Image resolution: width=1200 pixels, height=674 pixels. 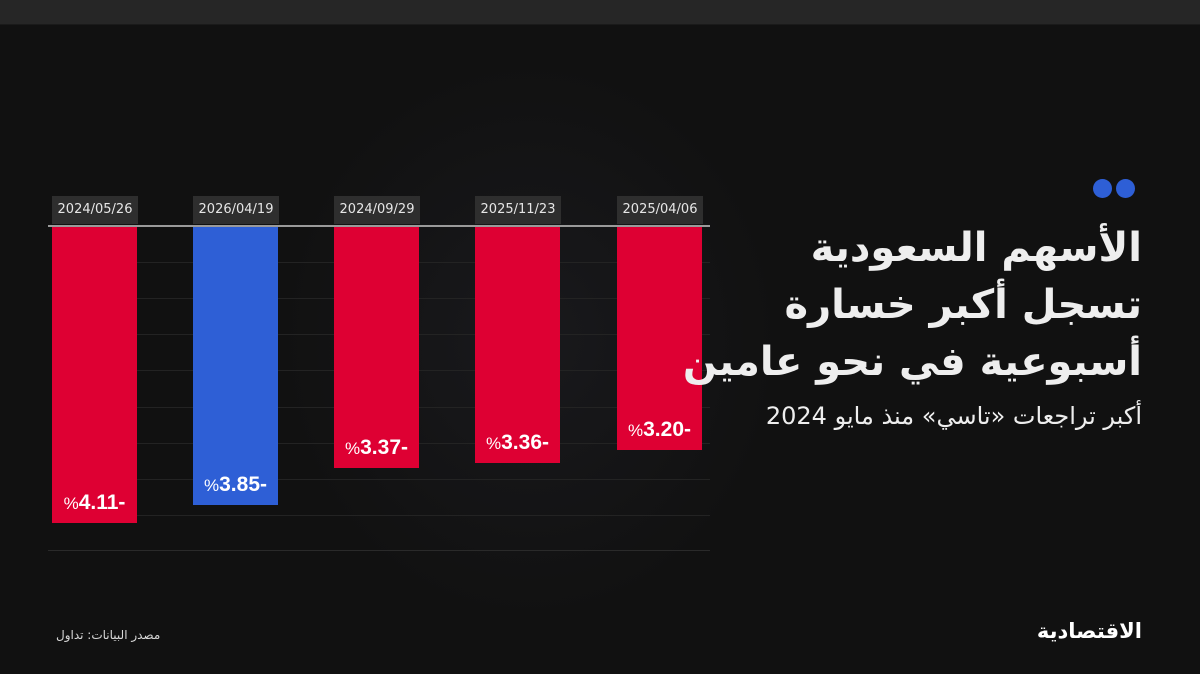 What do you see at coordinates (912, 362) in the screenshot?
I see `headline-line: أسبوعية في نحو عامين` at bounding box center [912, 362].